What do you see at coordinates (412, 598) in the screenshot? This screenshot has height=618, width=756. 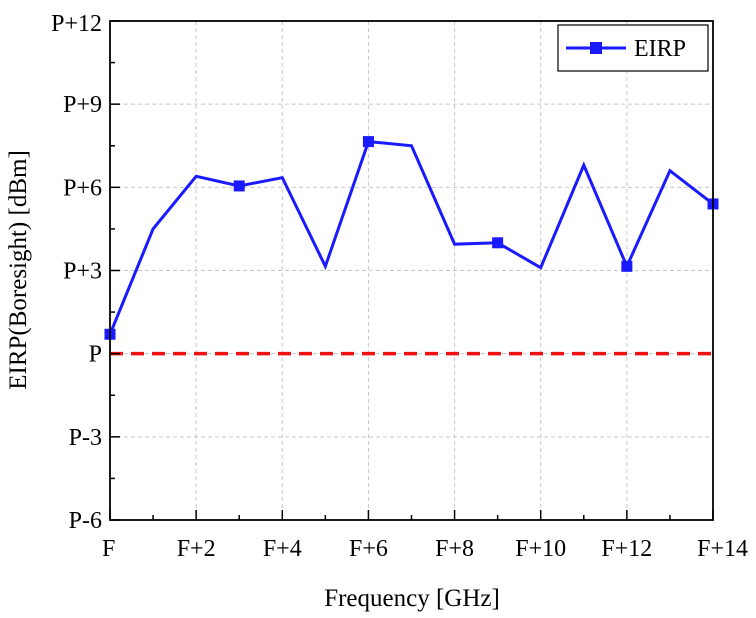 I see `x-axis-title: Frequency [GHz]` at bounding box center [412, 598].